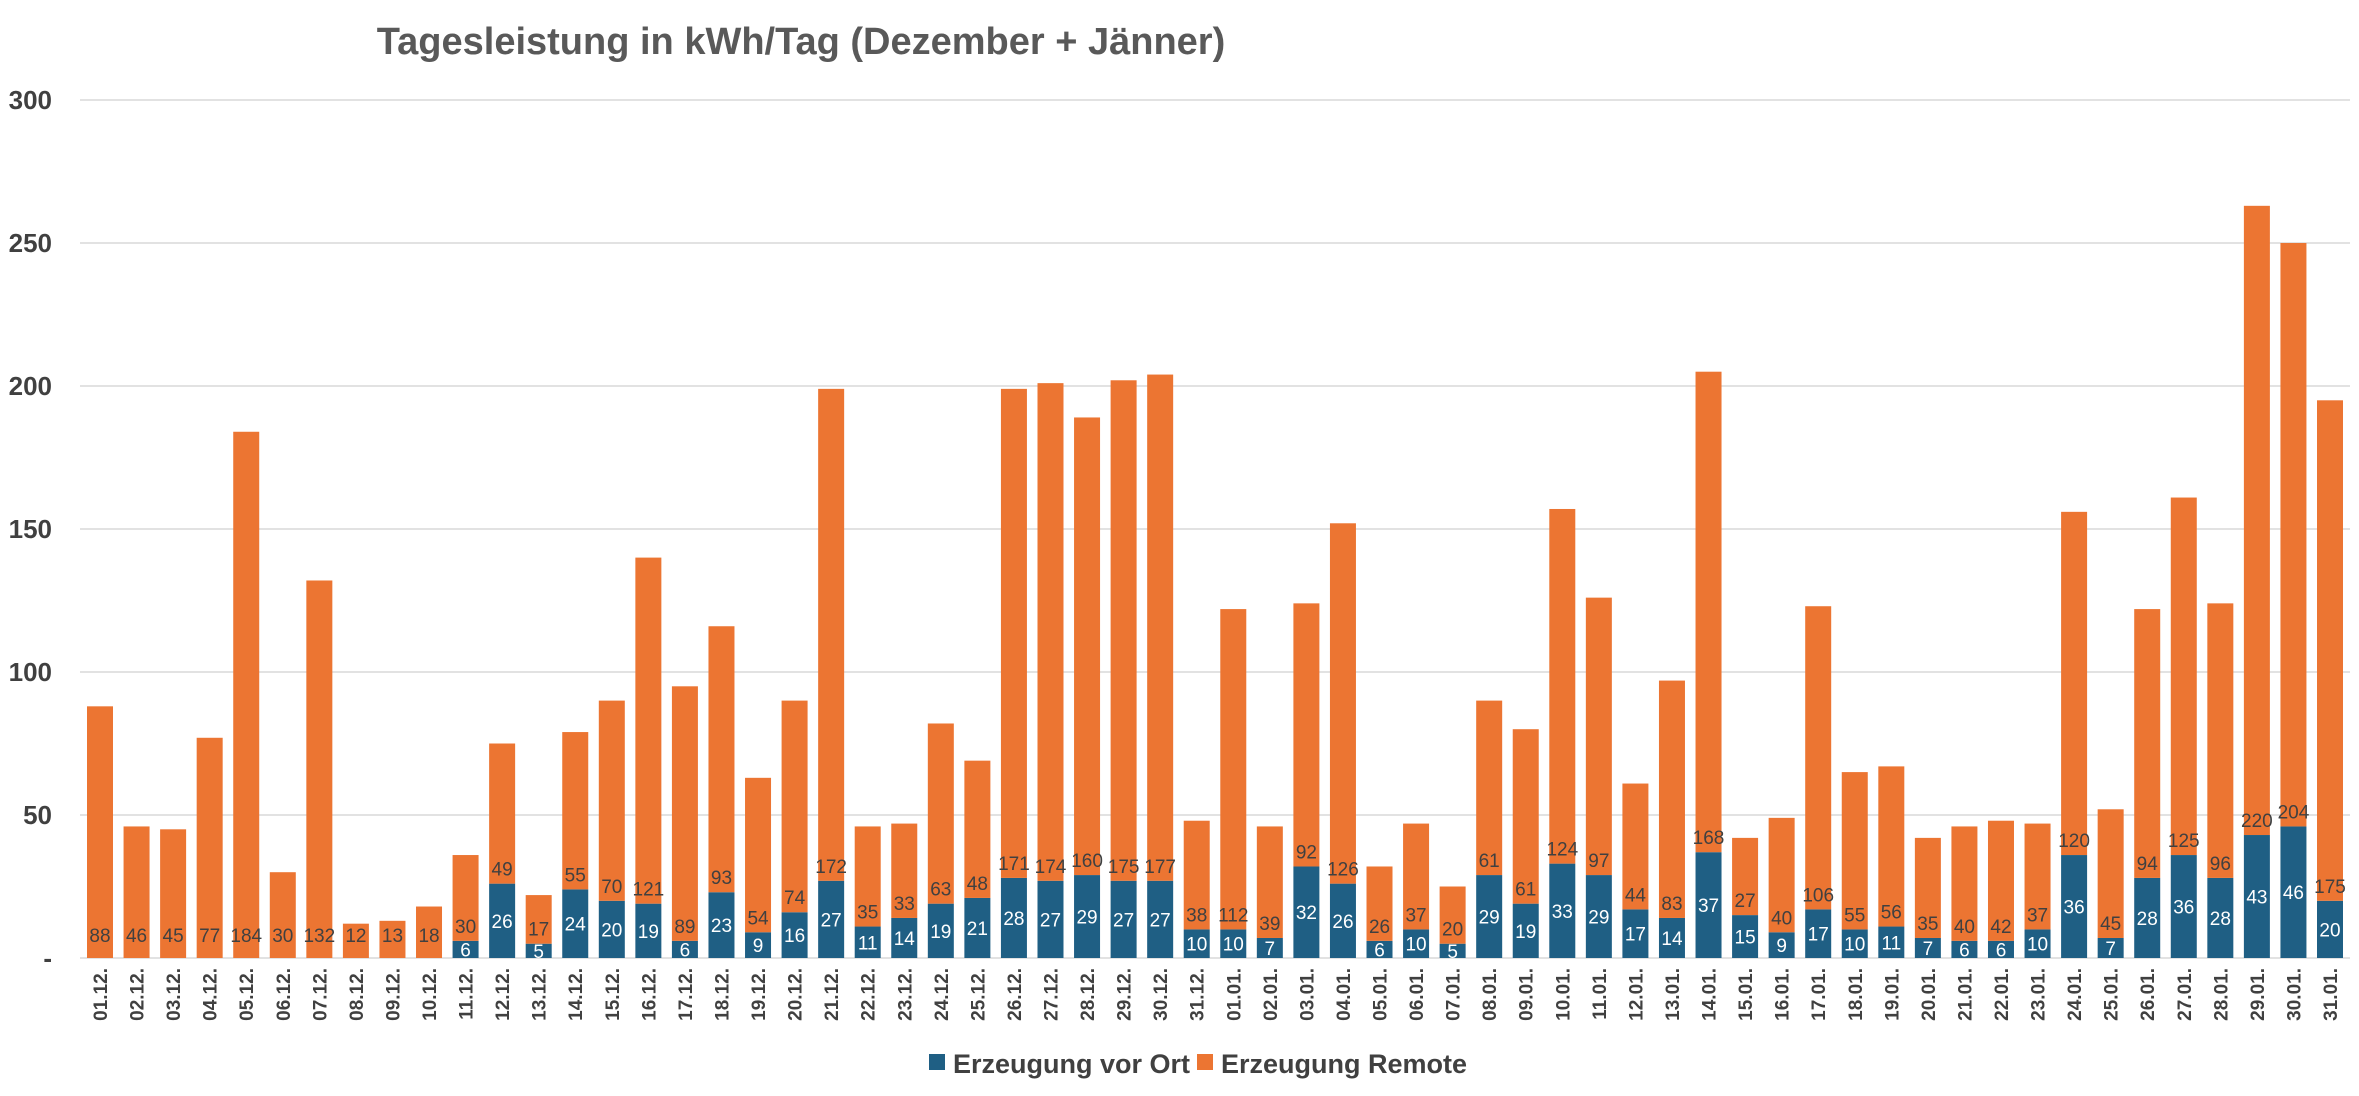  What do you see at coordinates (1269, 924) in the screenshot?
I see `data-label-remote: 39` at bounding box center [1269, 924].